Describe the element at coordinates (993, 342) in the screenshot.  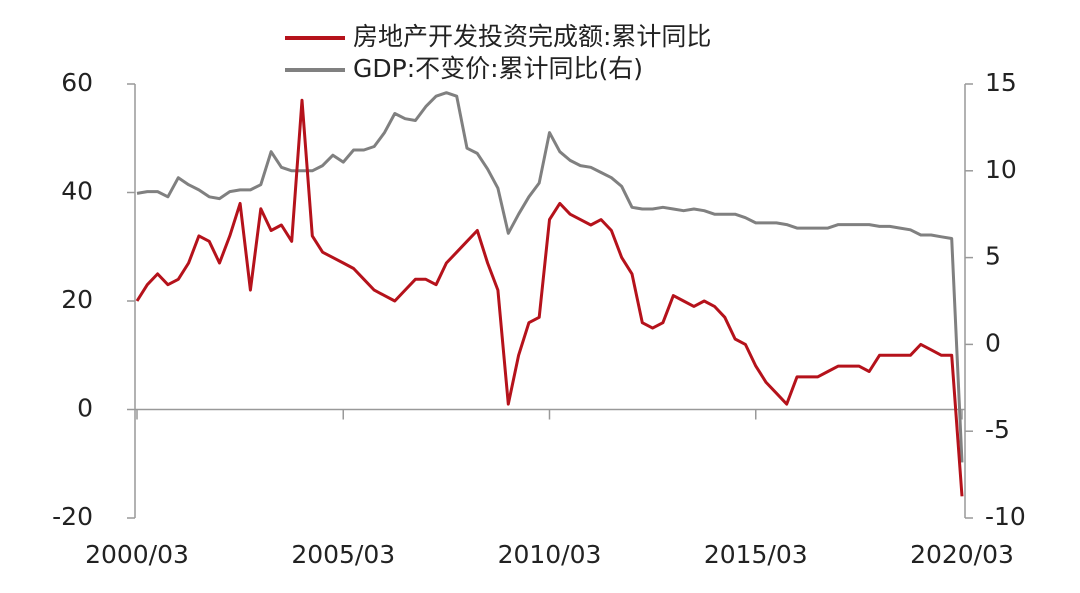
I see `y2-tick-label: 0` at that location.